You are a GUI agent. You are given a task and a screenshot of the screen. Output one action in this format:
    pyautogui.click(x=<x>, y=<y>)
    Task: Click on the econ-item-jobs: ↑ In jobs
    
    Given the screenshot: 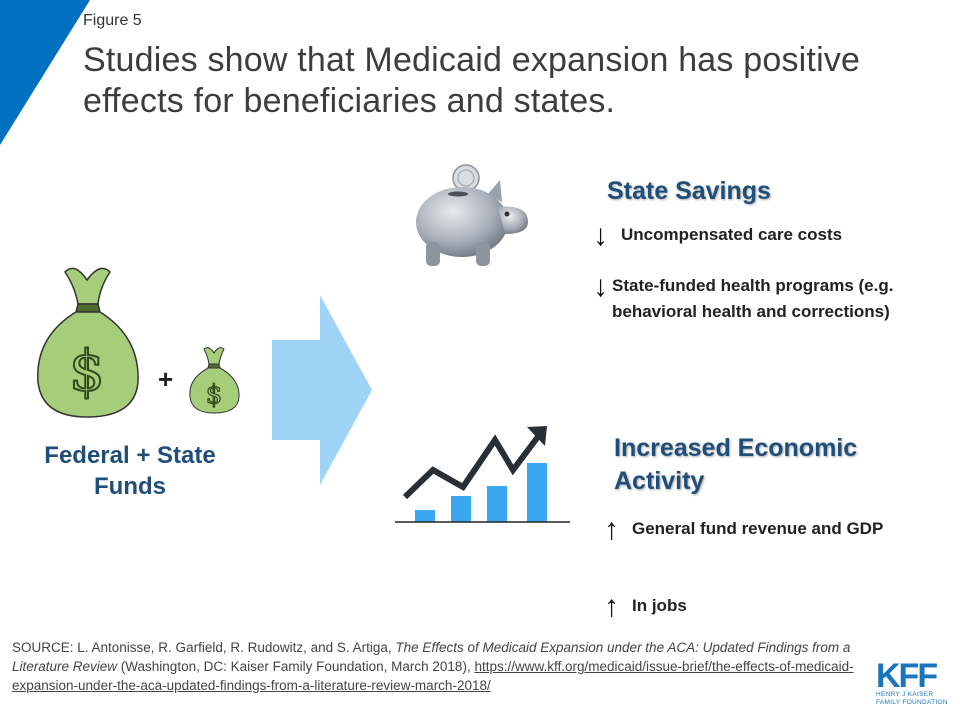 What is the action you would take?
    pyautogui.click(x=645, y=606)
    